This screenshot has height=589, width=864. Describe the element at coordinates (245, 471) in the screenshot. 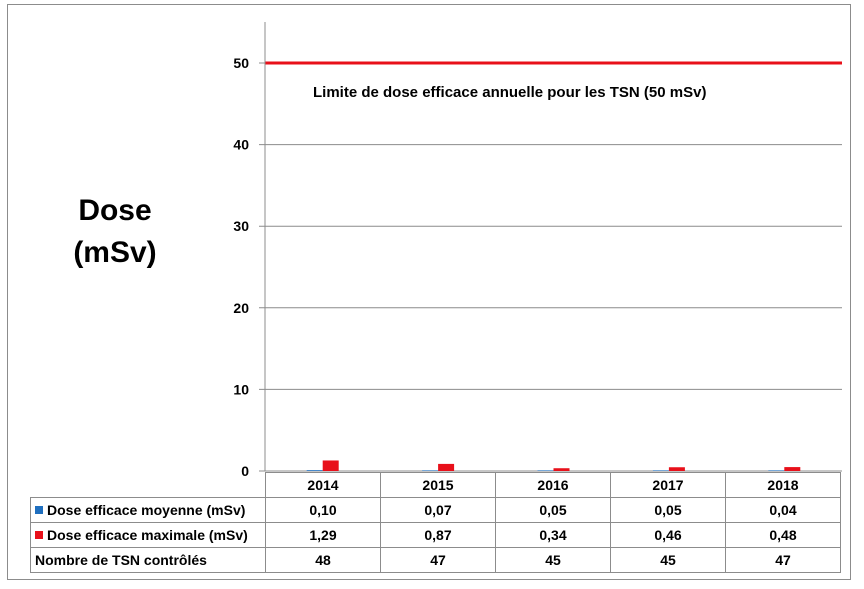

I see `y-tick-label: 0` at that location.